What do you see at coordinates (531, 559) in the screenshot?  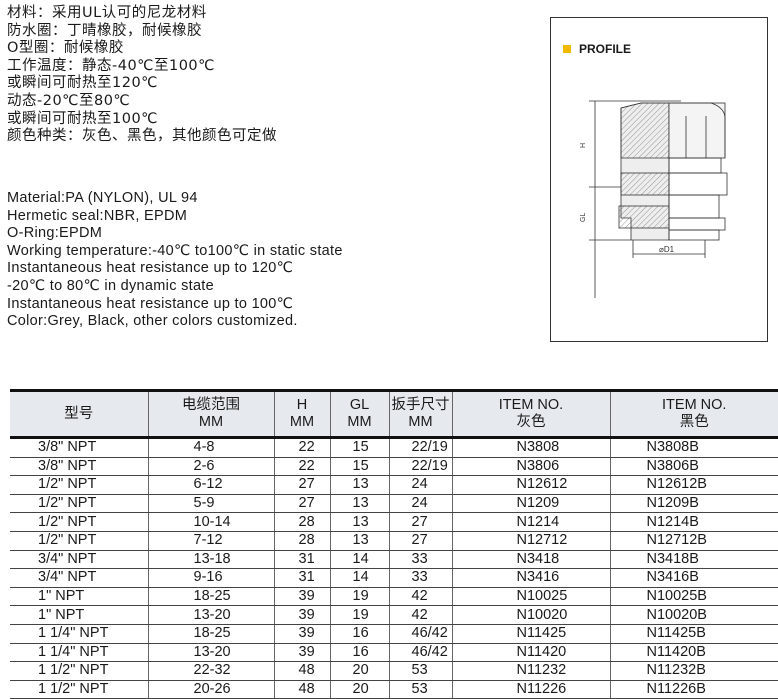 I see `table-cell: N3418` at bounding box center [531, 559].